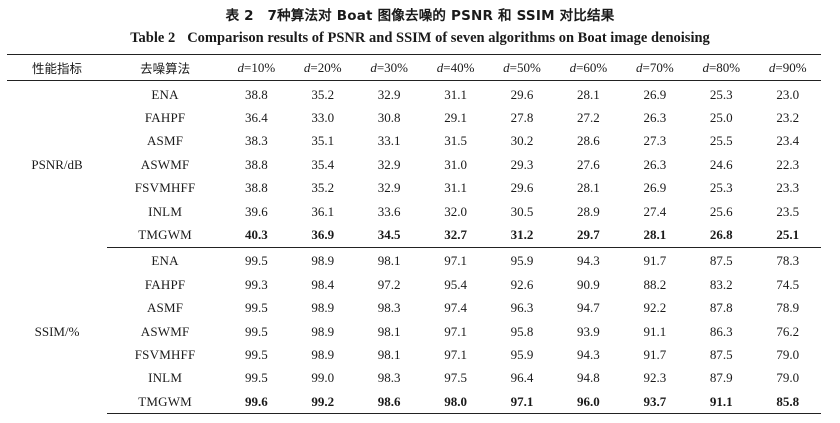 This screenshot has width=840, height=423. I want to click on value-cell: 23.2, so click(788, 118).